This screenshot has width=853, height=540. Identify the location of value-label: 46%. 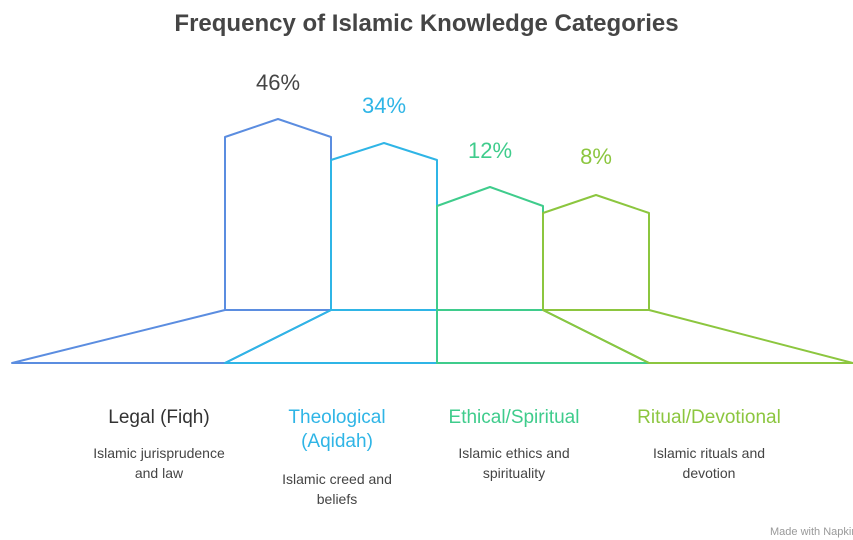
(278, 82).